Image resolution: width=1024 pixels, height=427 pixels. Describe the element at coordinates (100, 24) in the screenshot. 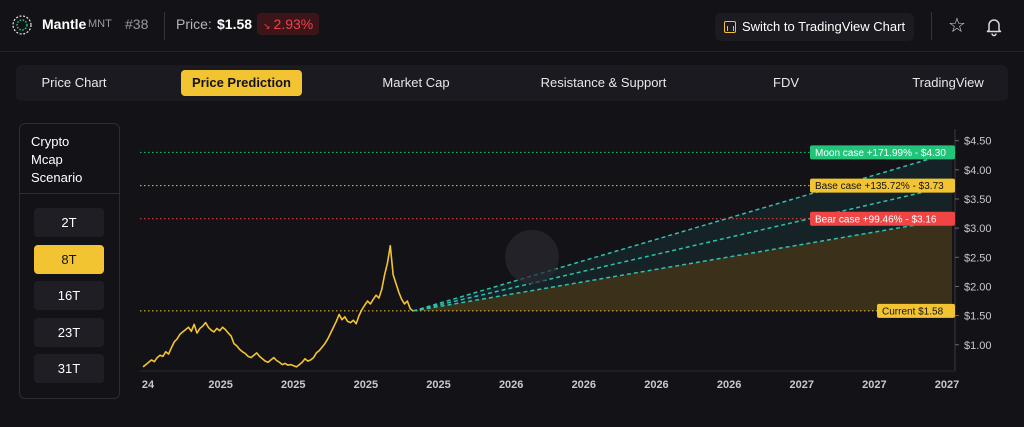

I see `coin-symbol: MNT` at that location.